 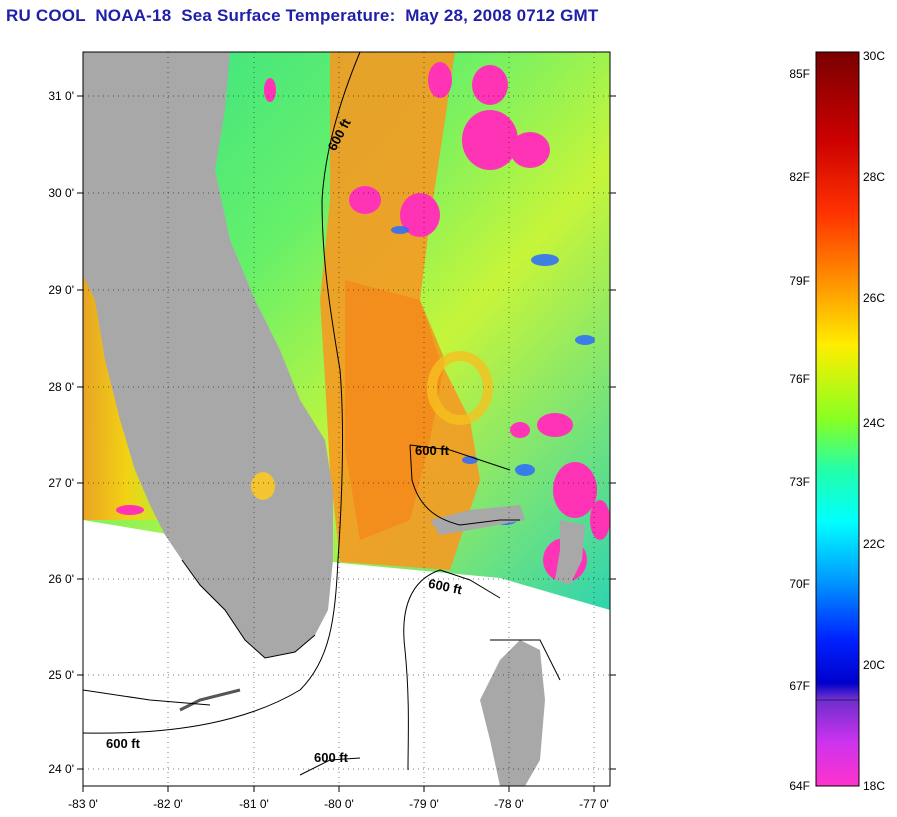 I want to click on great-abaco, so click(x=570, y=552).